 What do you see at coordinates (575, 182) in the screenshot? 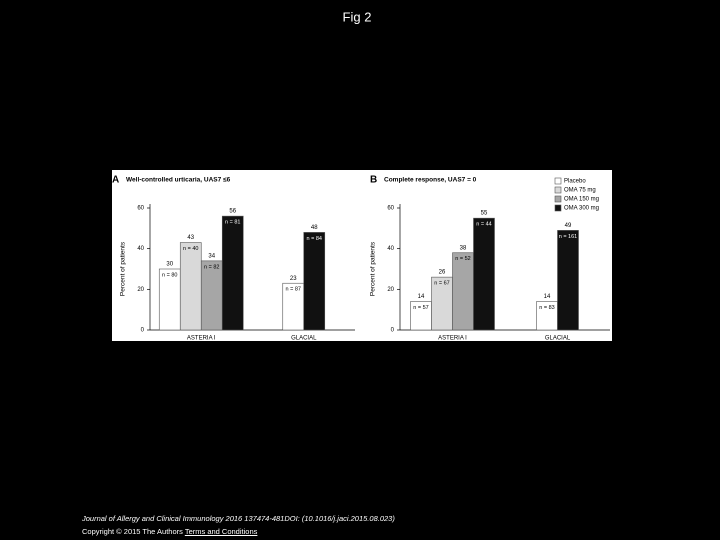
I see `legend-label: Placebo` at bounding box center [575, 182].